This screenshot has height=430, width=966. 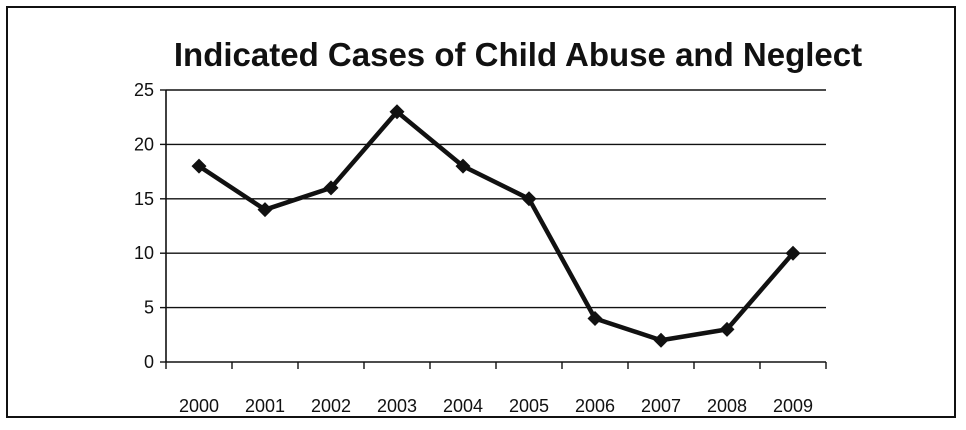 I want to click on data-point-2006, so click(x=595, y=318).